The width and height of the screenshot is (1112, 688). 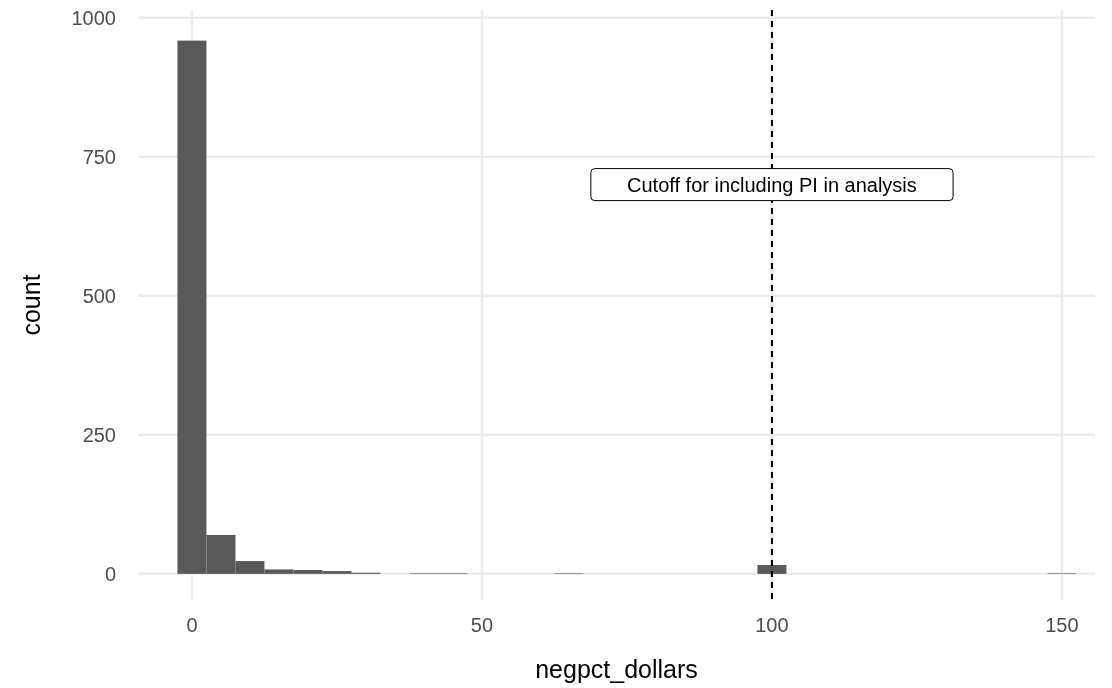 What do you see at coordinates (1062, 625) in the screenshot?
I see `x-tick-label: 150` at bounding box center [1062, 625].